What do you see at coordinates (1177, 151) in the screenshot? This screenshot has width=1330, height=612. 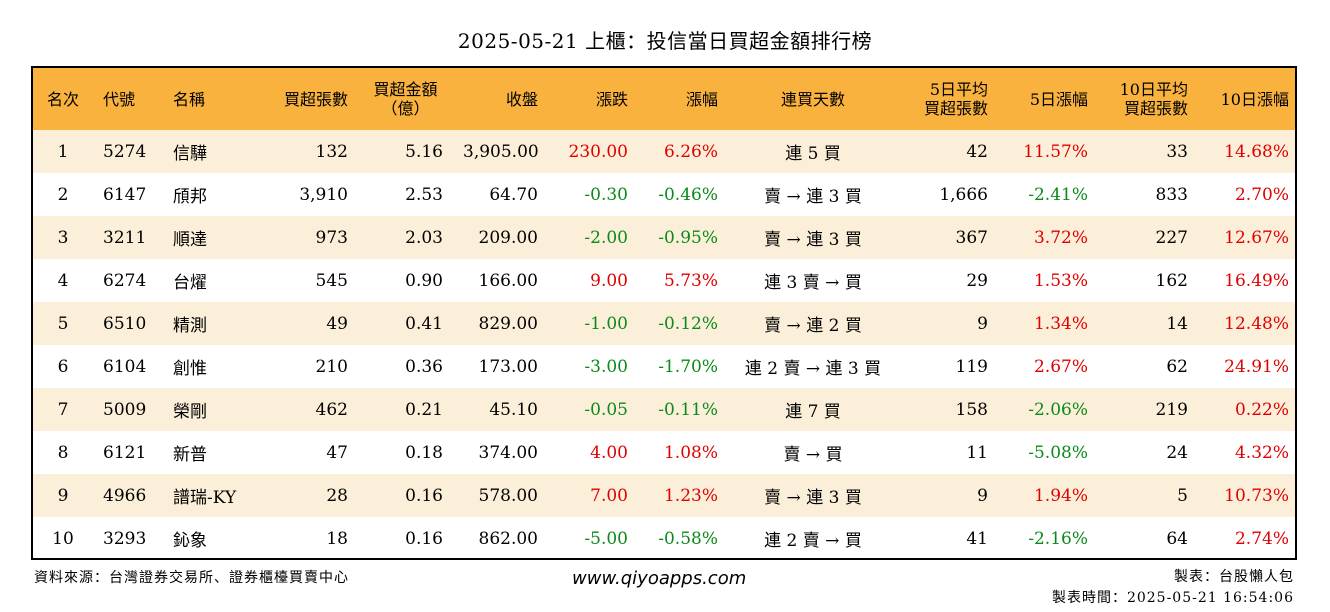 I see `avg10-cell: 33` at bounding box center [1177, 151].